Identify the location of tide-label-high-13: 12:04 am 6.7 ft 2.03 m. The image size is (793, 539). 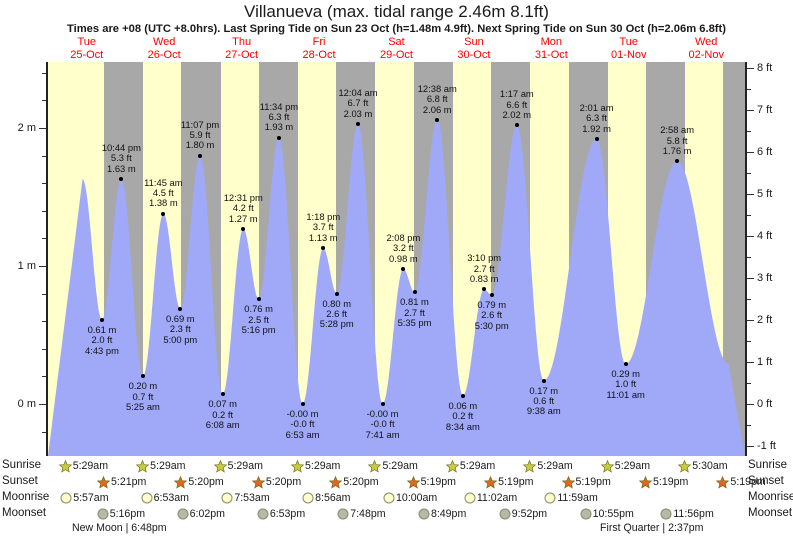
(357, 103).